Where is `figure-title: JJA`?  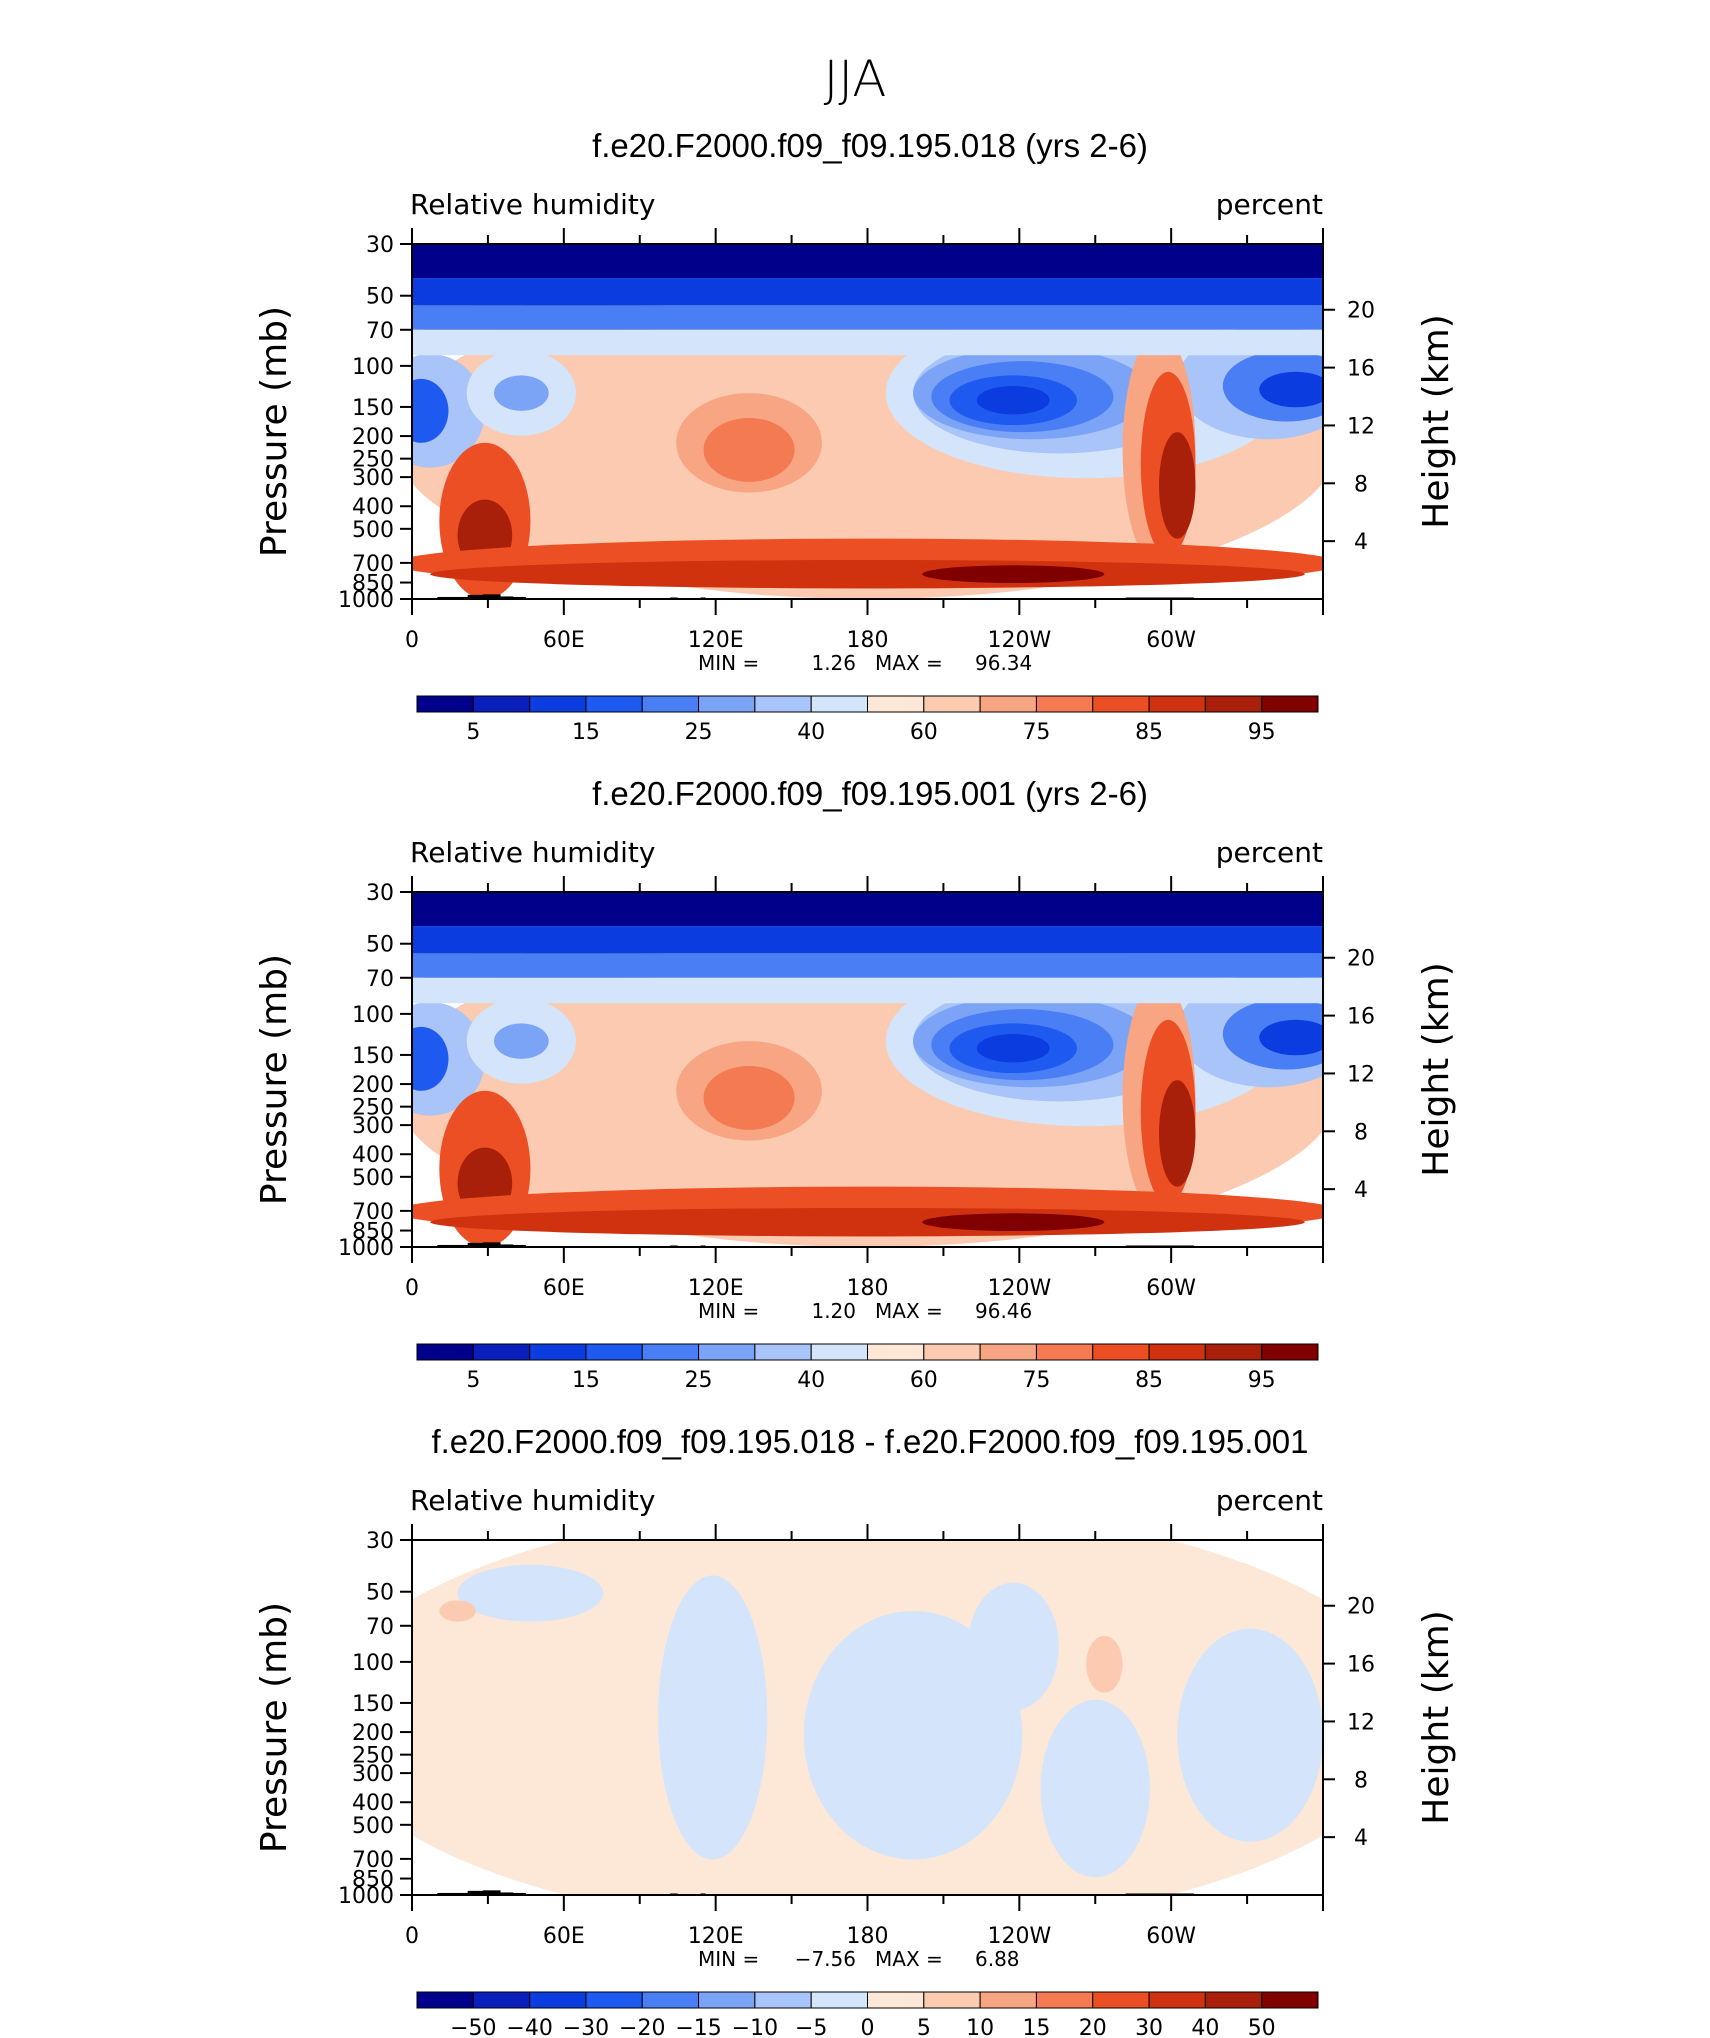 figure-title: JJA is located at coordinates (855, 79).